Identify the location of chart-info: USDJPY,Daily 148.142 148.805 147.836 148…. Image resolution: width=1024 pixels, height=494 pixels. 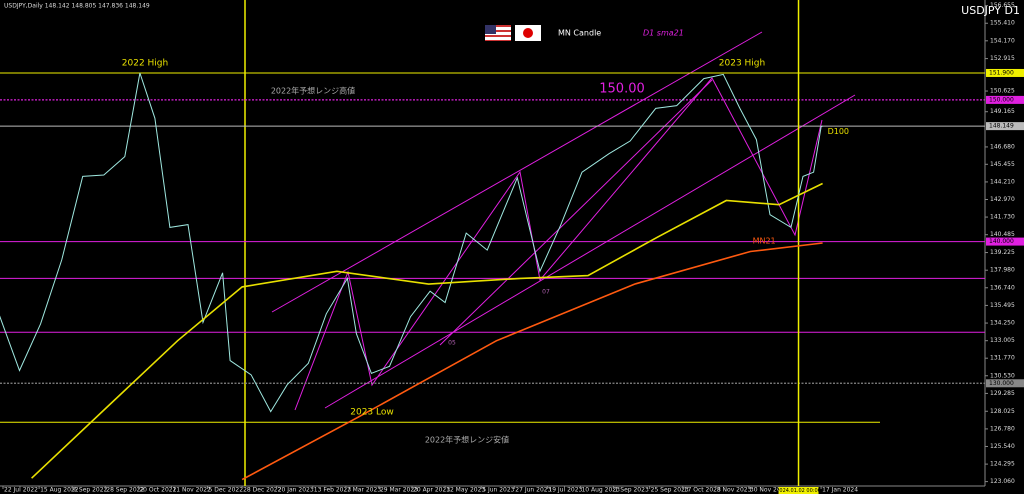
(77, 6).